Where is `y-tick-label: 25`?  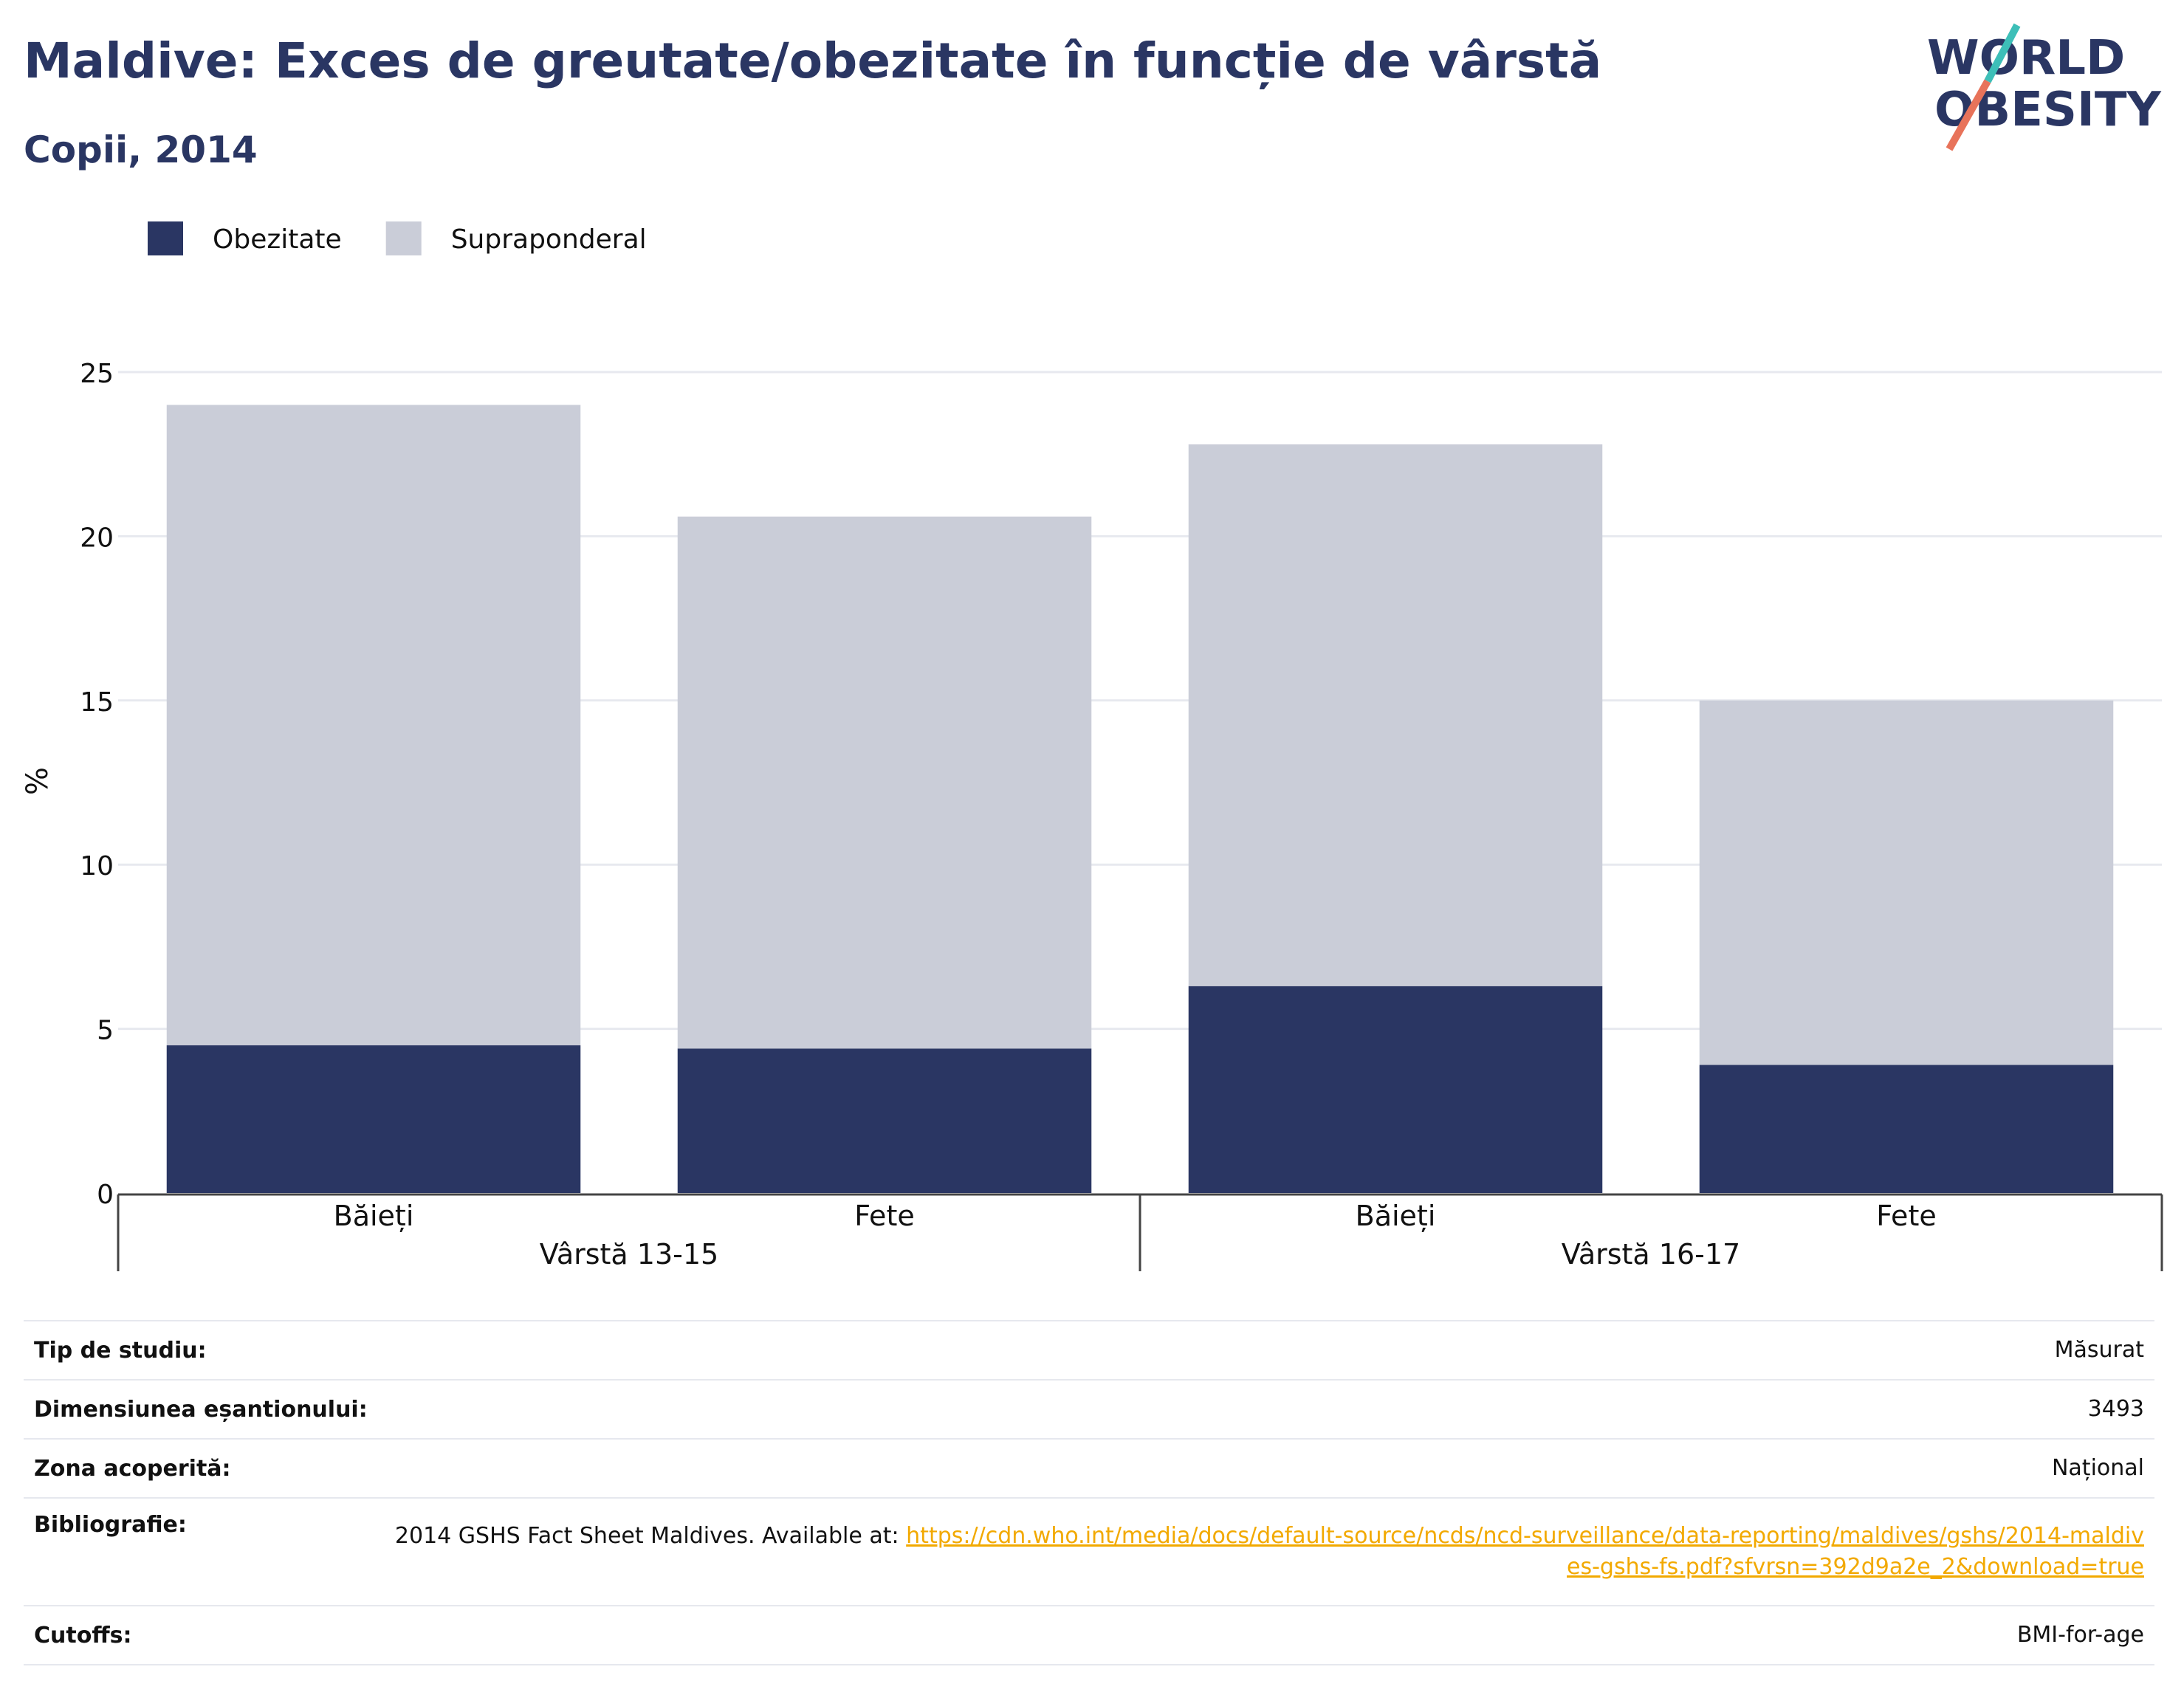
y-tick-label: 25 is located at coordinates (97, 374).